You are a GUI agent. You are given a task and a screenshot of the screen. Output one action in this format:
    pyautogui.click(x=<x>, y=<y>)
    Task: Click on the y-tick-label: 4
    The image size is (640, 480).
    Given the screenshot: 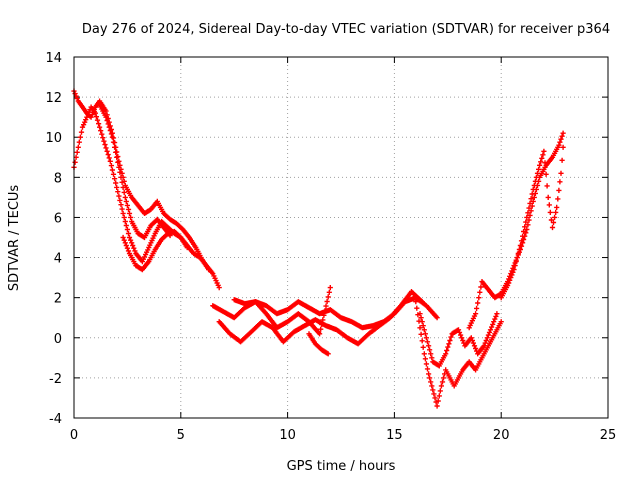 What is the action you would take?
    pyautogui.click(x=58, y=259)
    